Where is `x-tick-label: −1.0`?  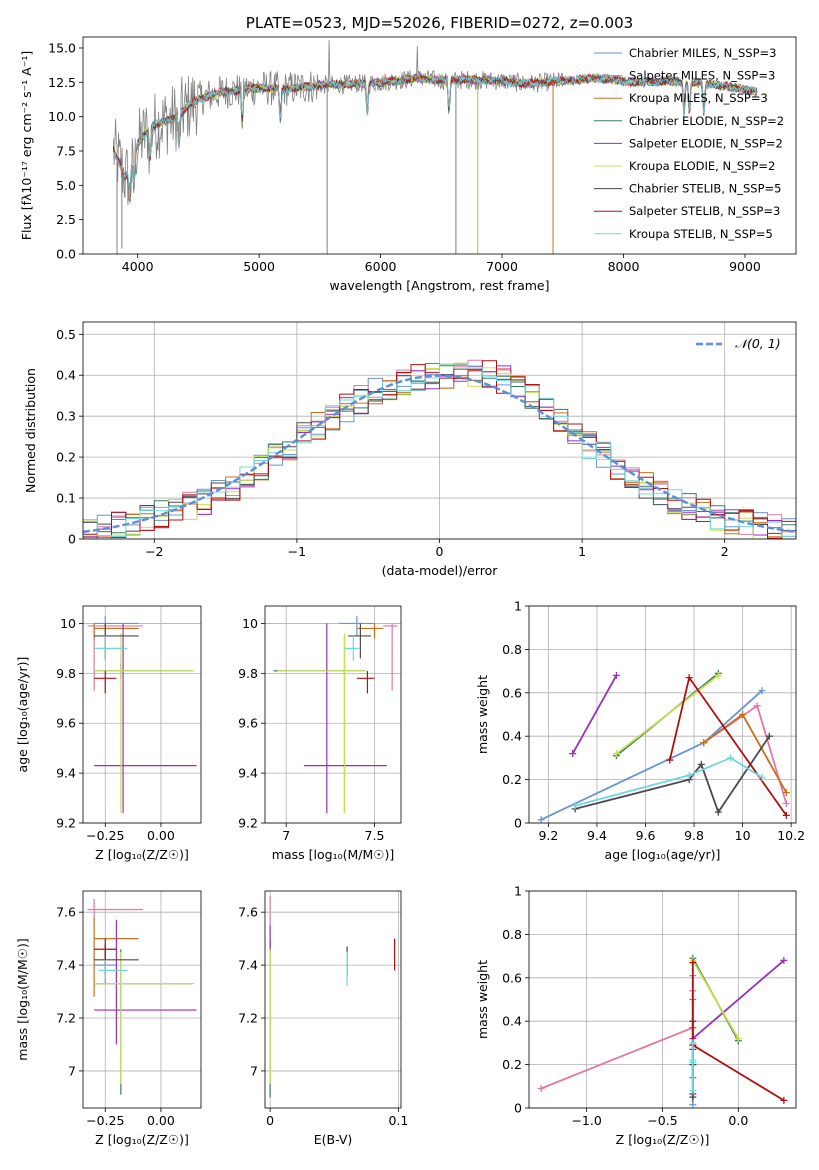 x-tick-label: −1.0 is located at coordinates (586, 1120).